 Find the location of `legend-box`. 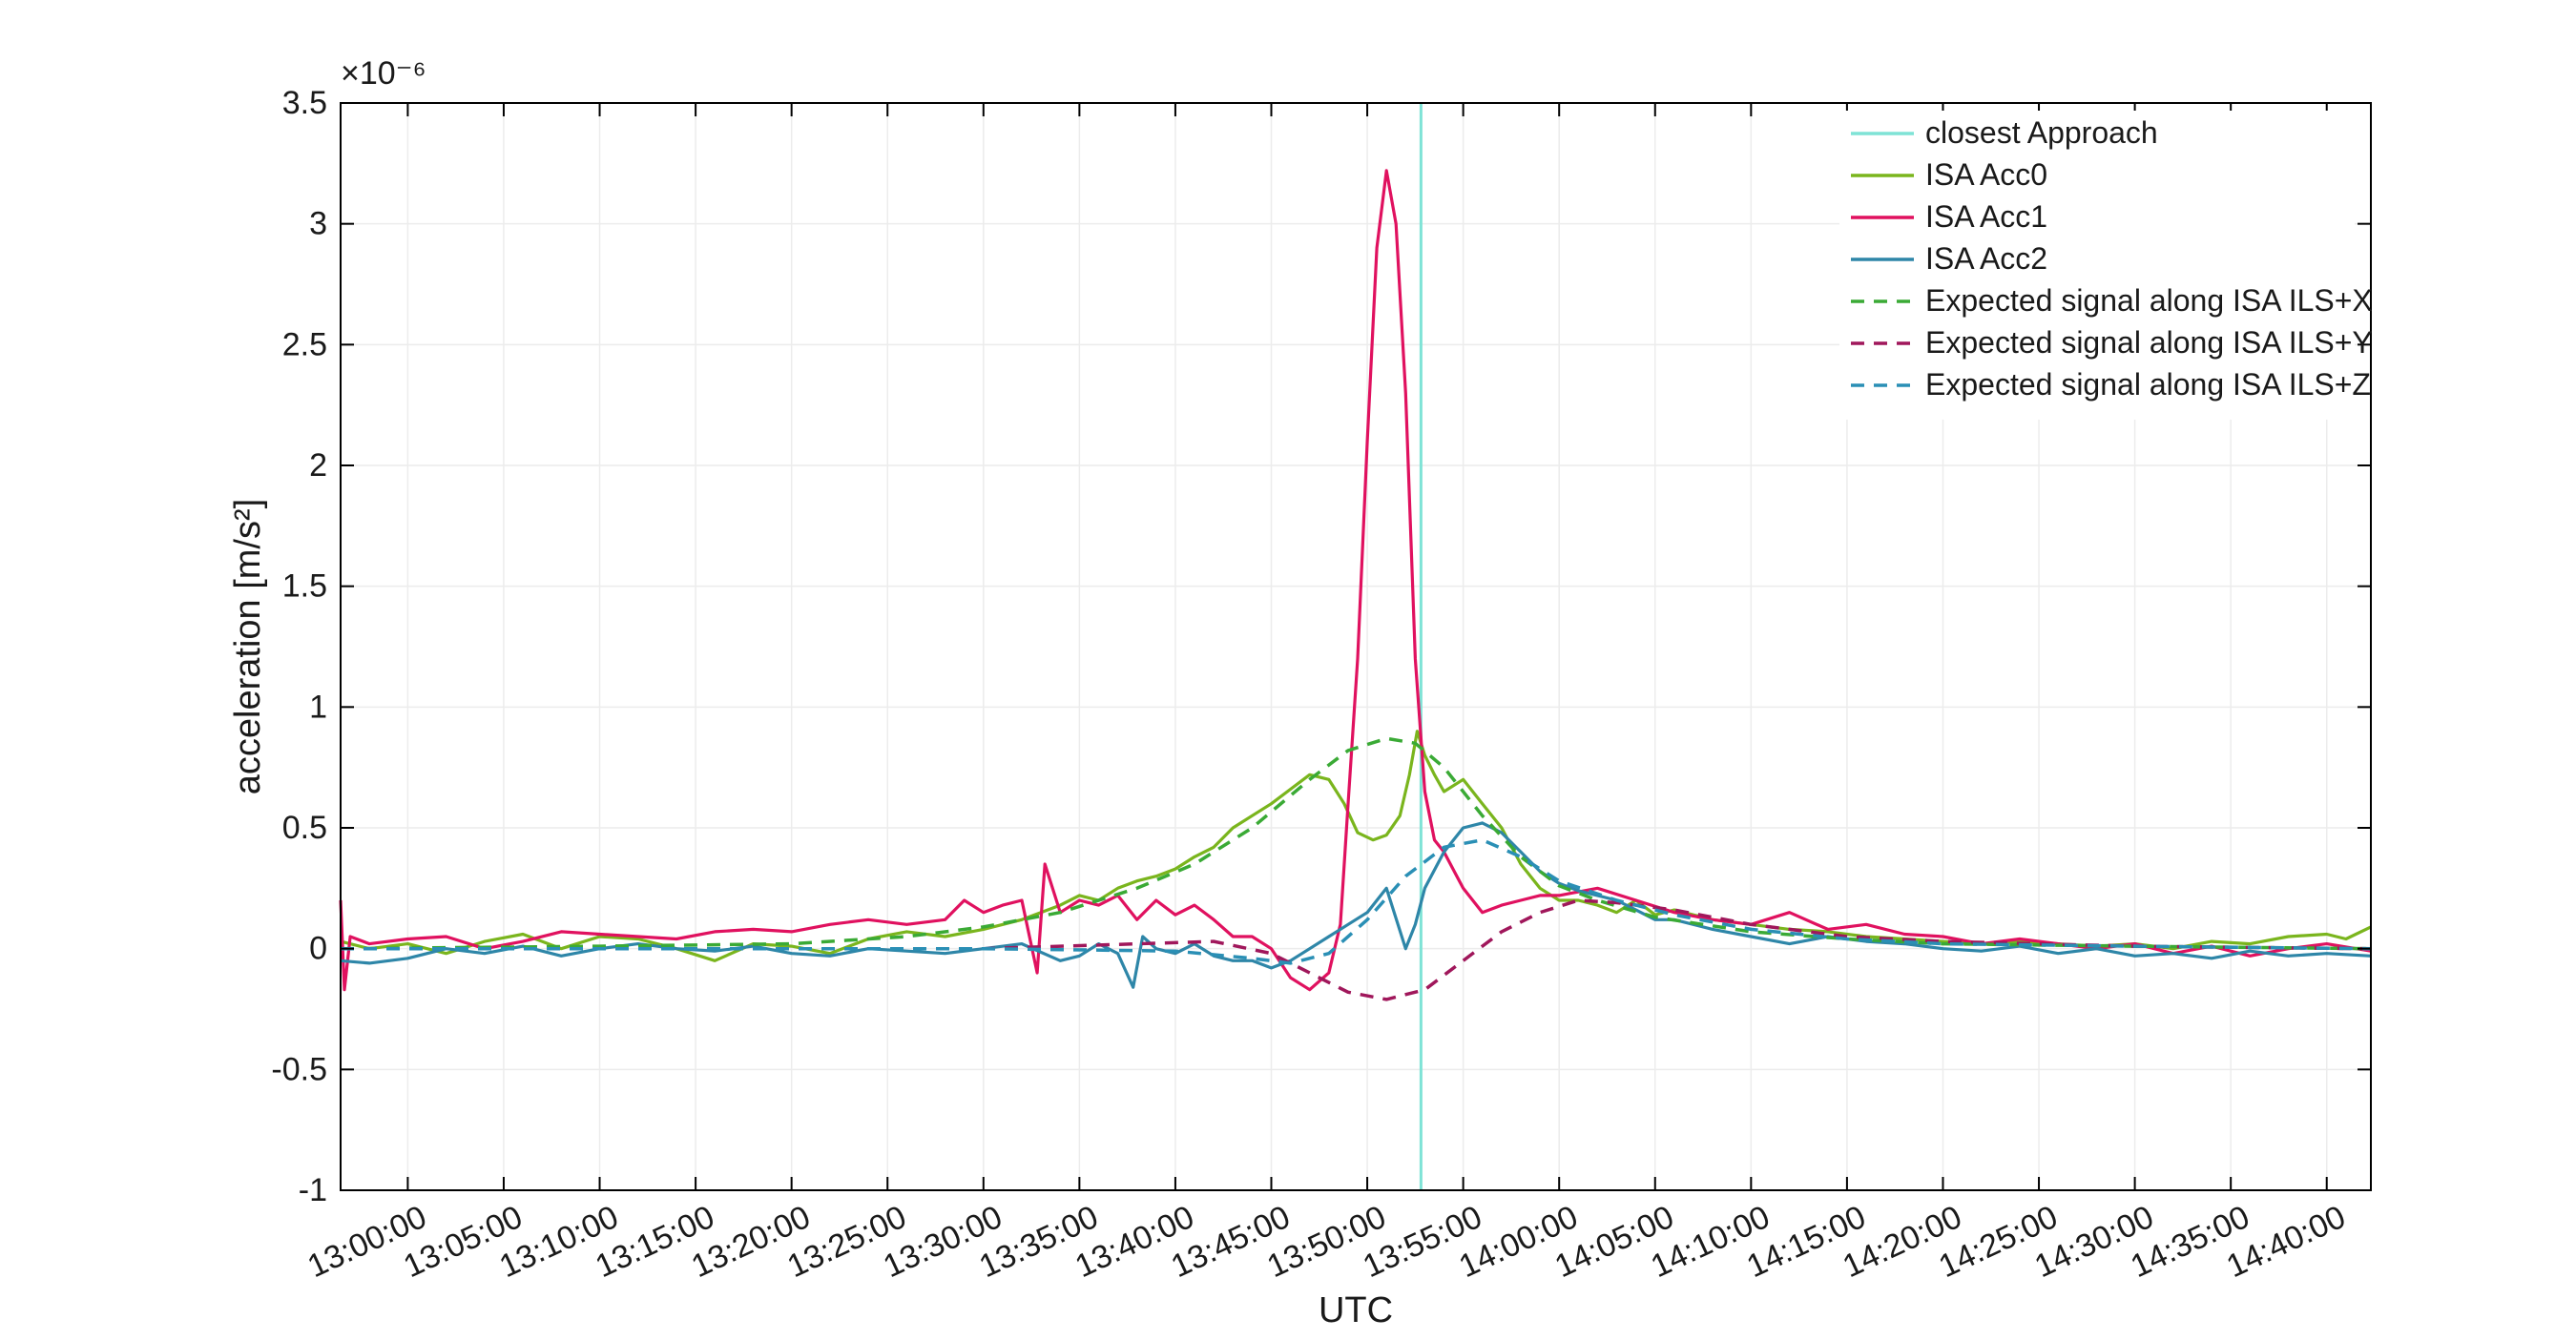

legend-box is located at coordinates (2097, 265).